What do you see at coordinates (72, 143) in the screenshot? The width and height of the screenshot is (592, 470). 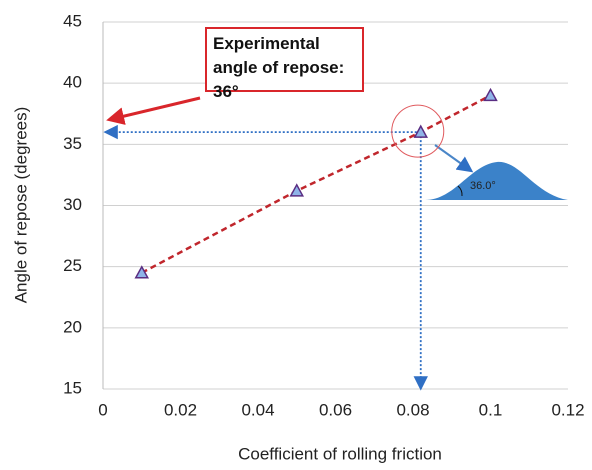 I see `y-tick-label: 35` at bounding box center [72, 143].